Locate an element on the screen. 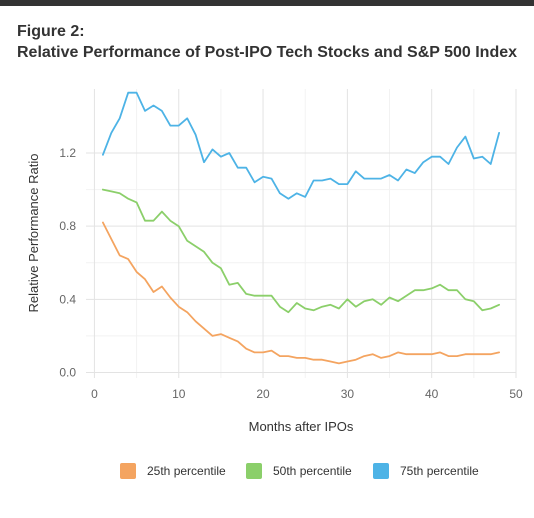 The width and height of the screenshot is (534, 518). x-tick-label: 20 is located at coordinates (263, 394).